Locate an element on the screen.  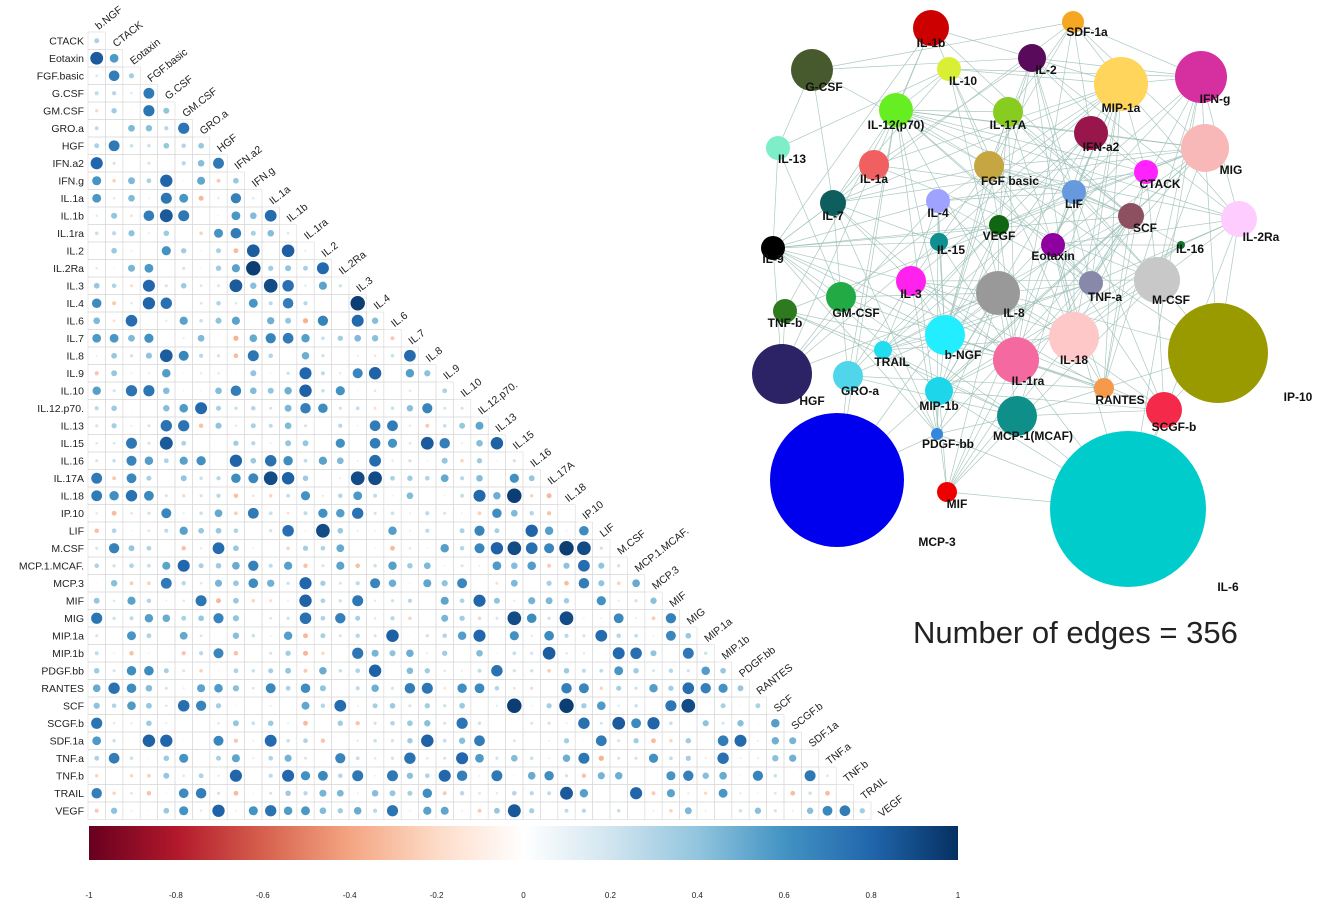
colorbar-gradient is located at coordinates (523, 843).